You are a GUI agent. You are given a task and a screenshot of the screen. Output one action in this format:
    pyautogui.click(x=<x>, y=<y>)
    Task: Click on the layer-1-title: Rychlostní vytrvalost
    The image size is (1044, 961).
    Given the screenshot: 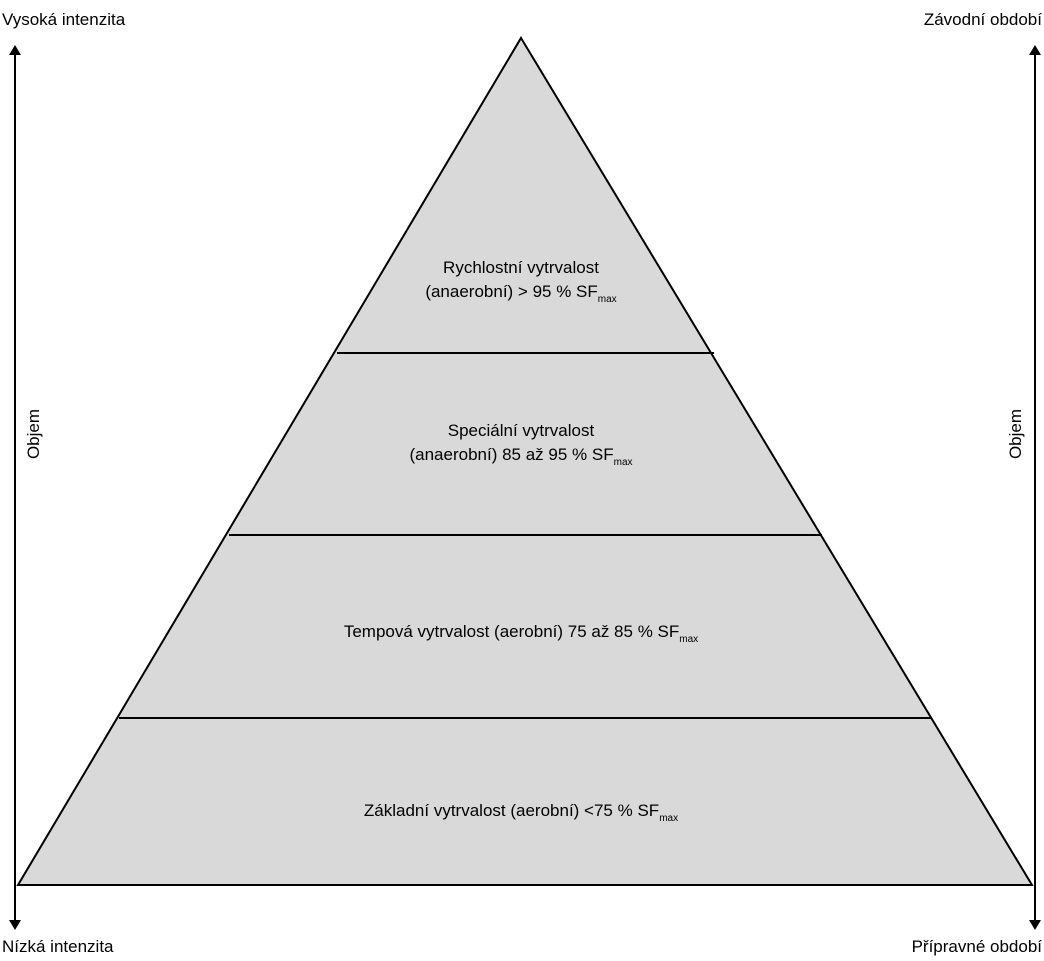 What is the action you would take?
    pyautogui.click(x=521, y=267)
    